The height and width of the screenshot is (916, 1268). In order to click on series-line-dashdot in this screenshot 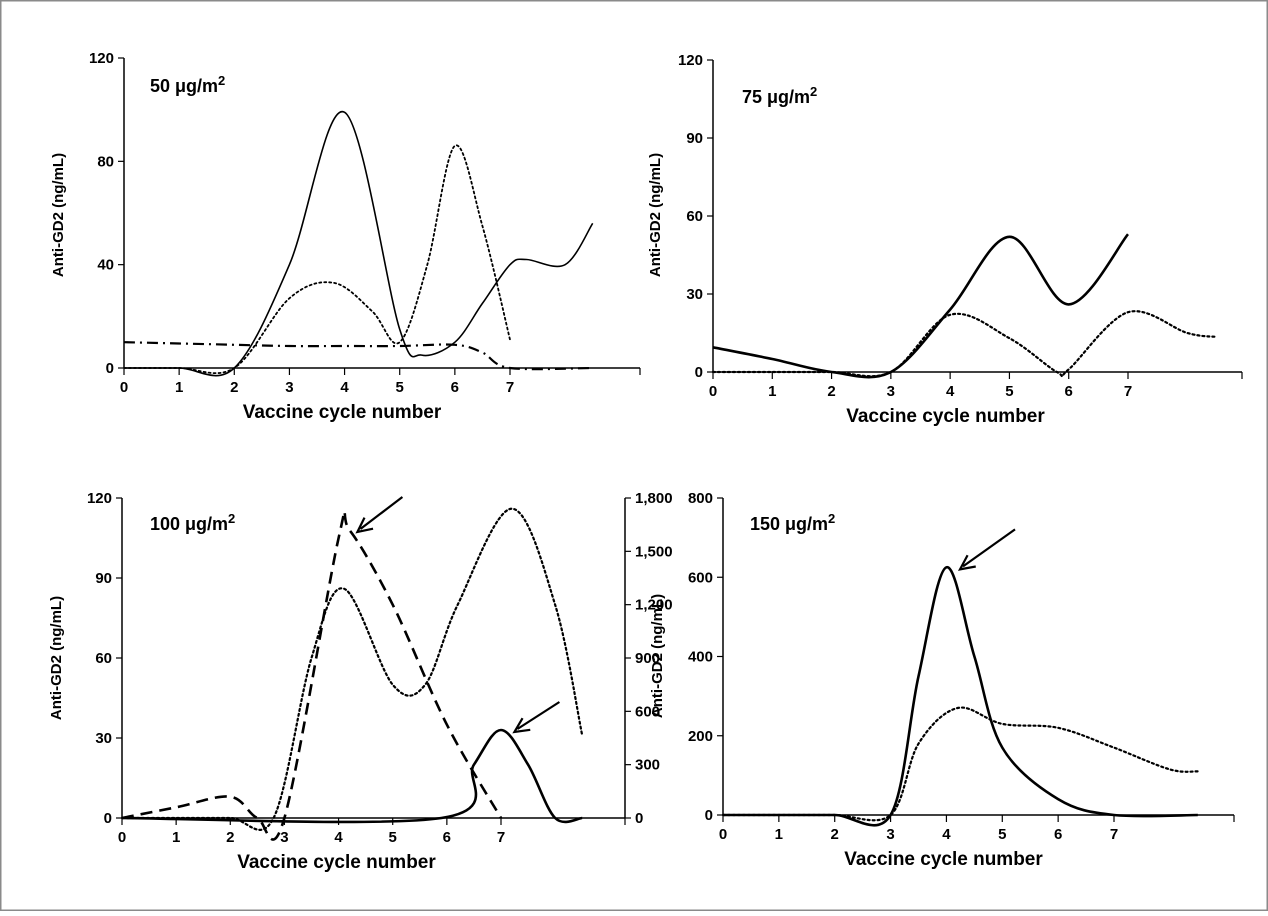, I will do `click(358, 356)`.